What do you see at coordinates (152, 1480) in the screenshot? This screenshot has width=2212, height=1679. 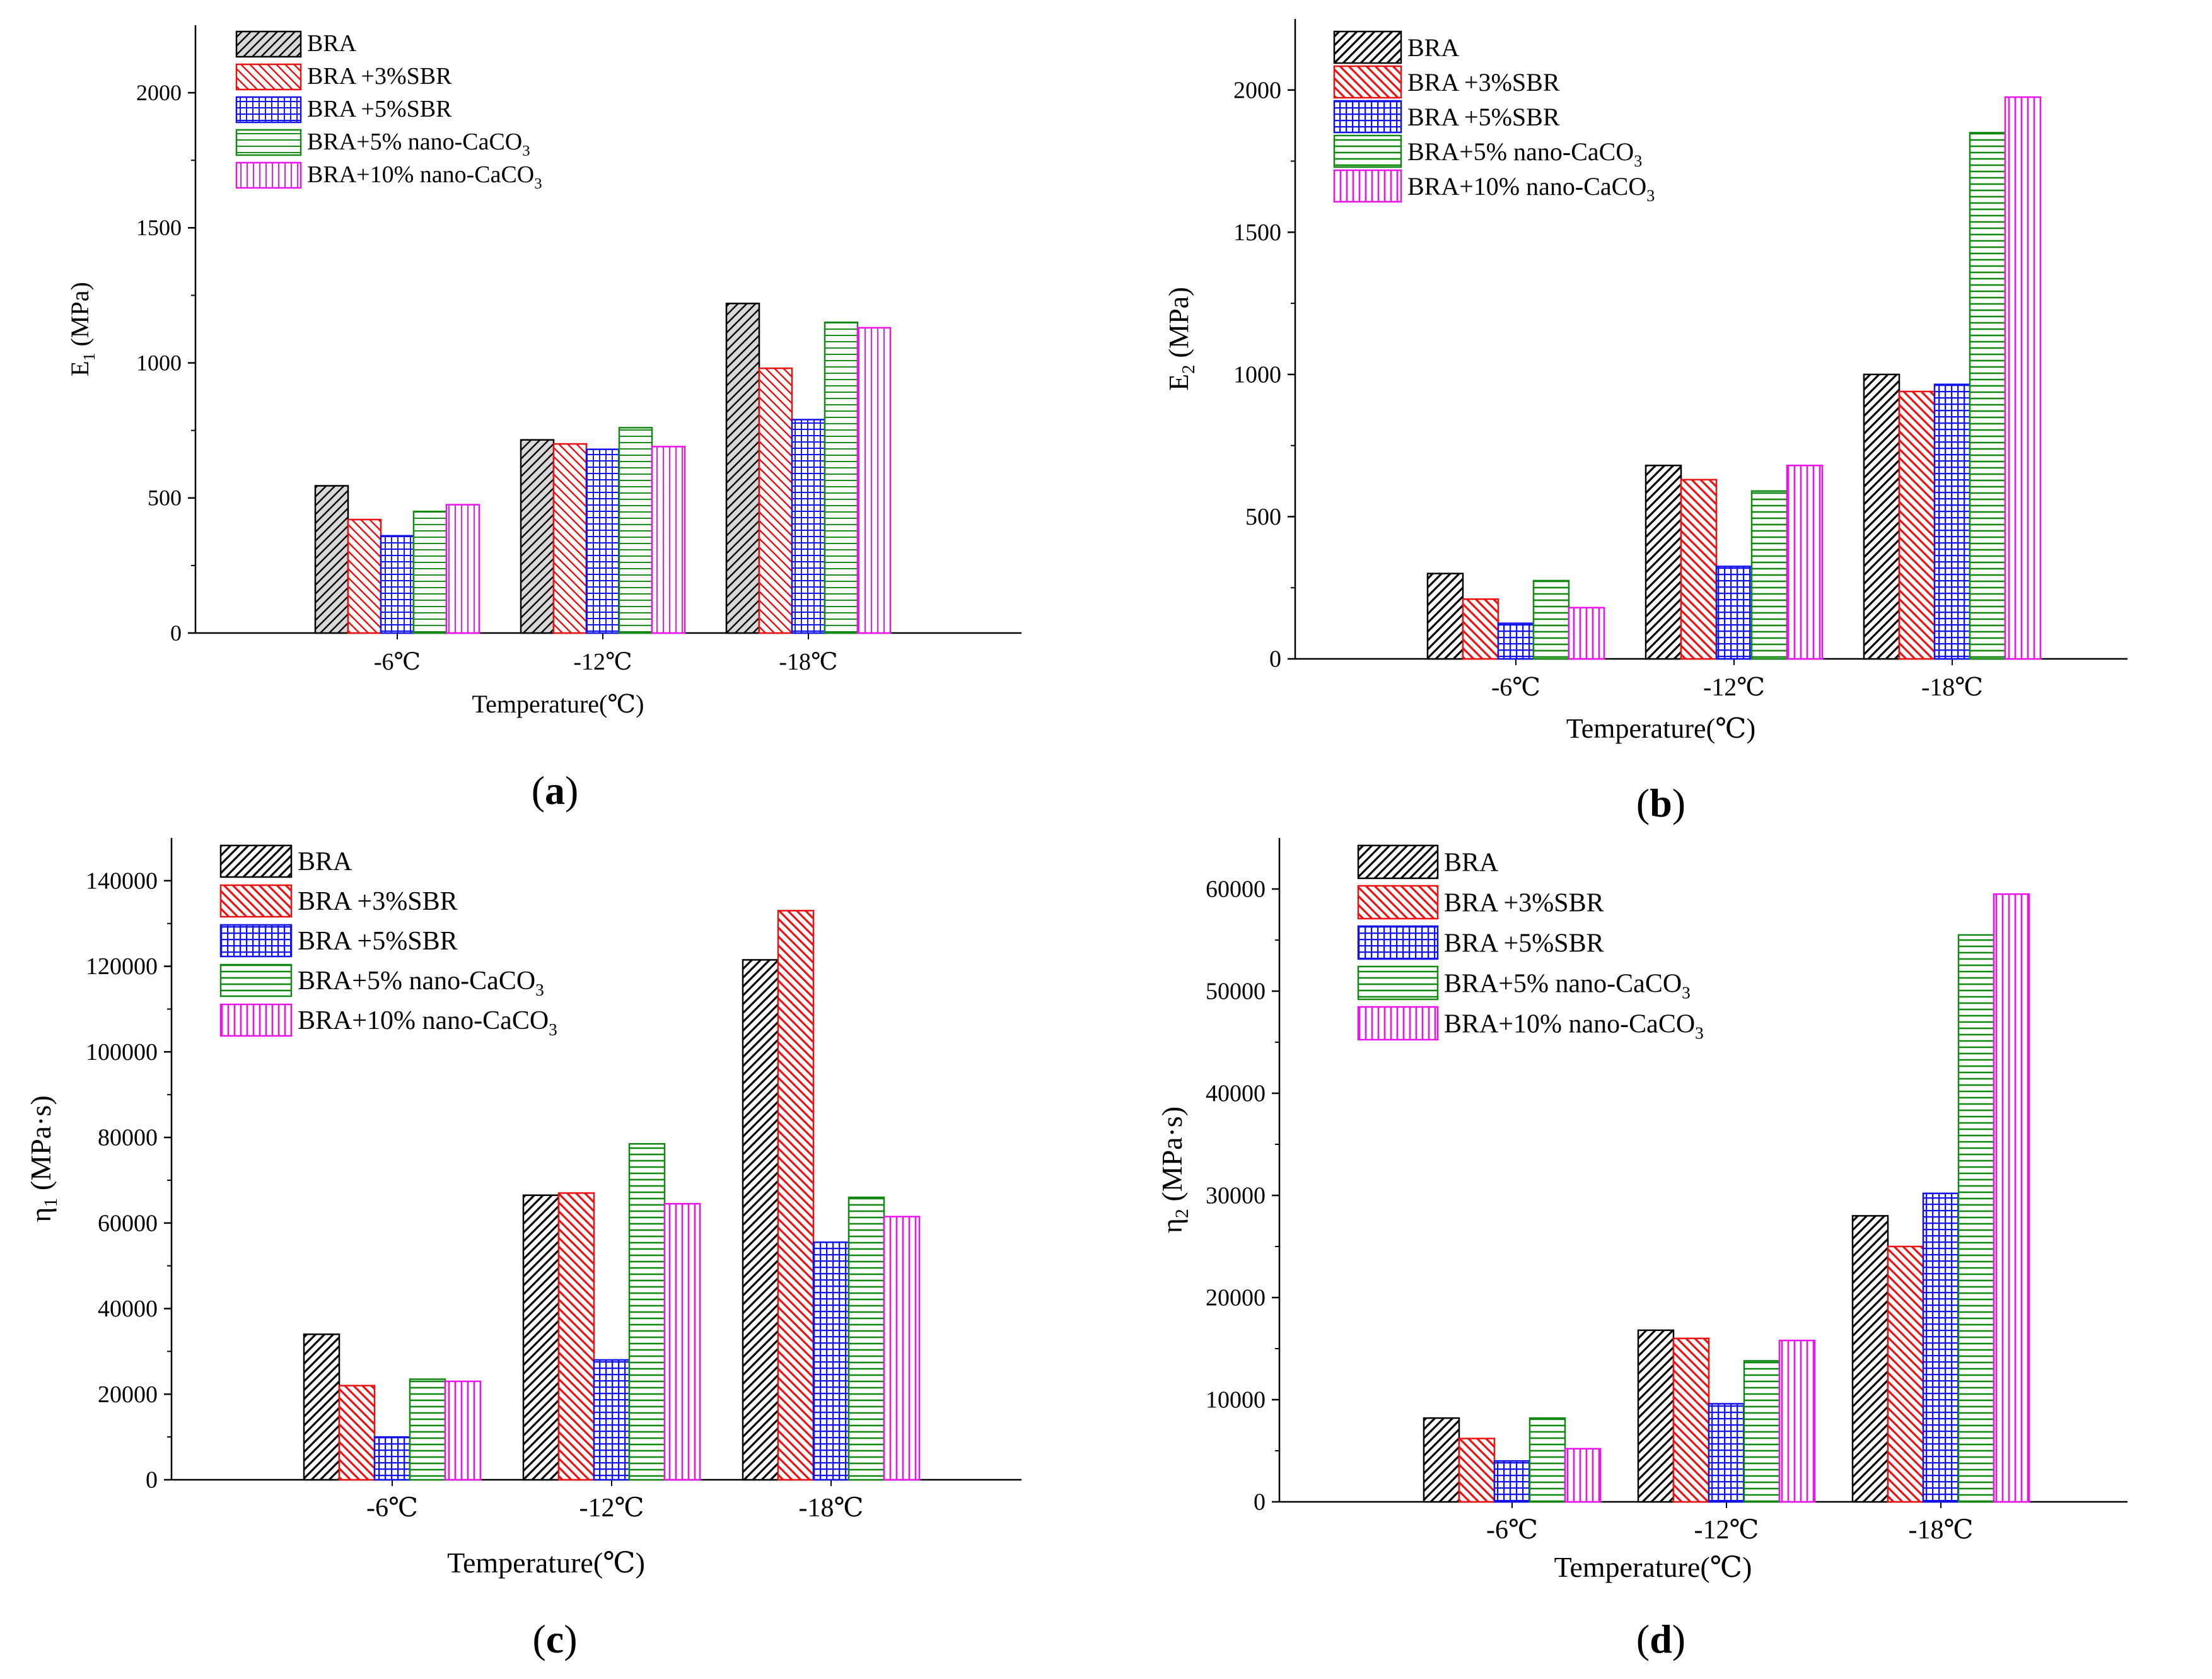 I see `y-tick-label: 0` at bounding box center [152, 1480].